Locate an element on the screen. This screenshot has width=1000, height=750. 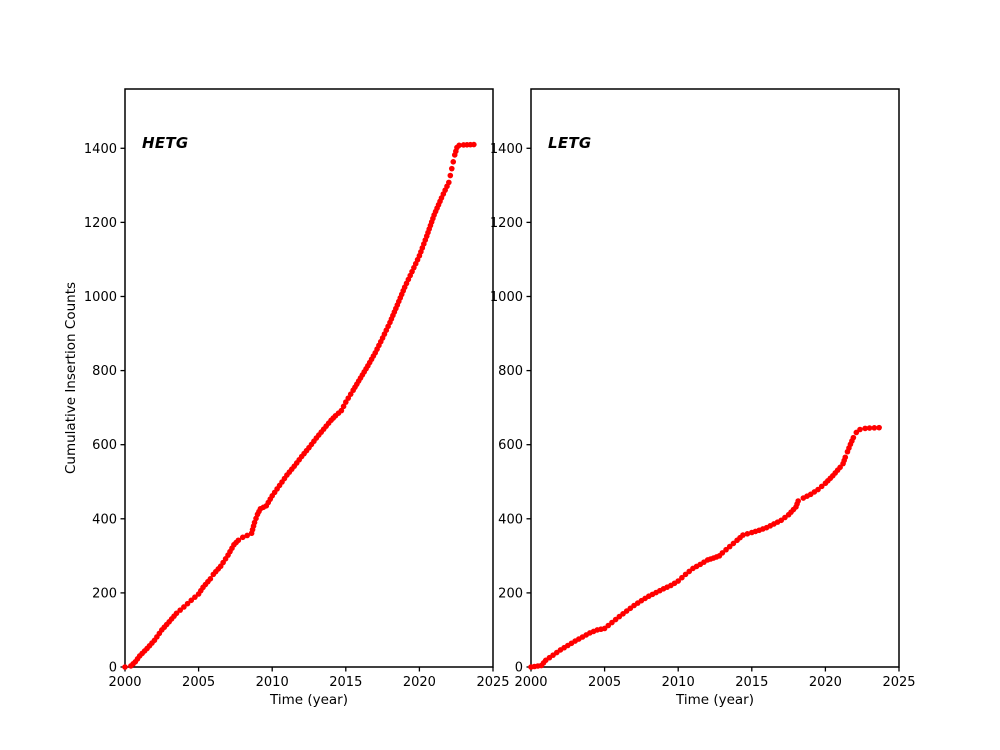
hetg-xaxis-label: Time (year) is located at coordinates (309, 700).